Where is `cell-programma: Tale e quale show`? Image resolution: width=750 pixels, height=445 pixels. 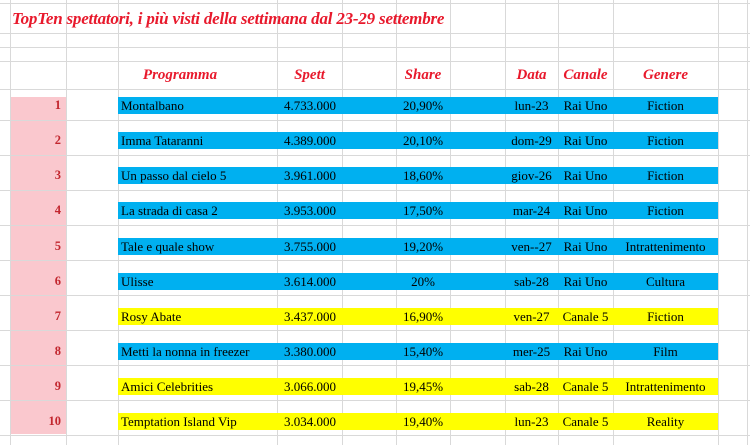
cell-programma: Tale e quale show is located at coordinates (168, 246).